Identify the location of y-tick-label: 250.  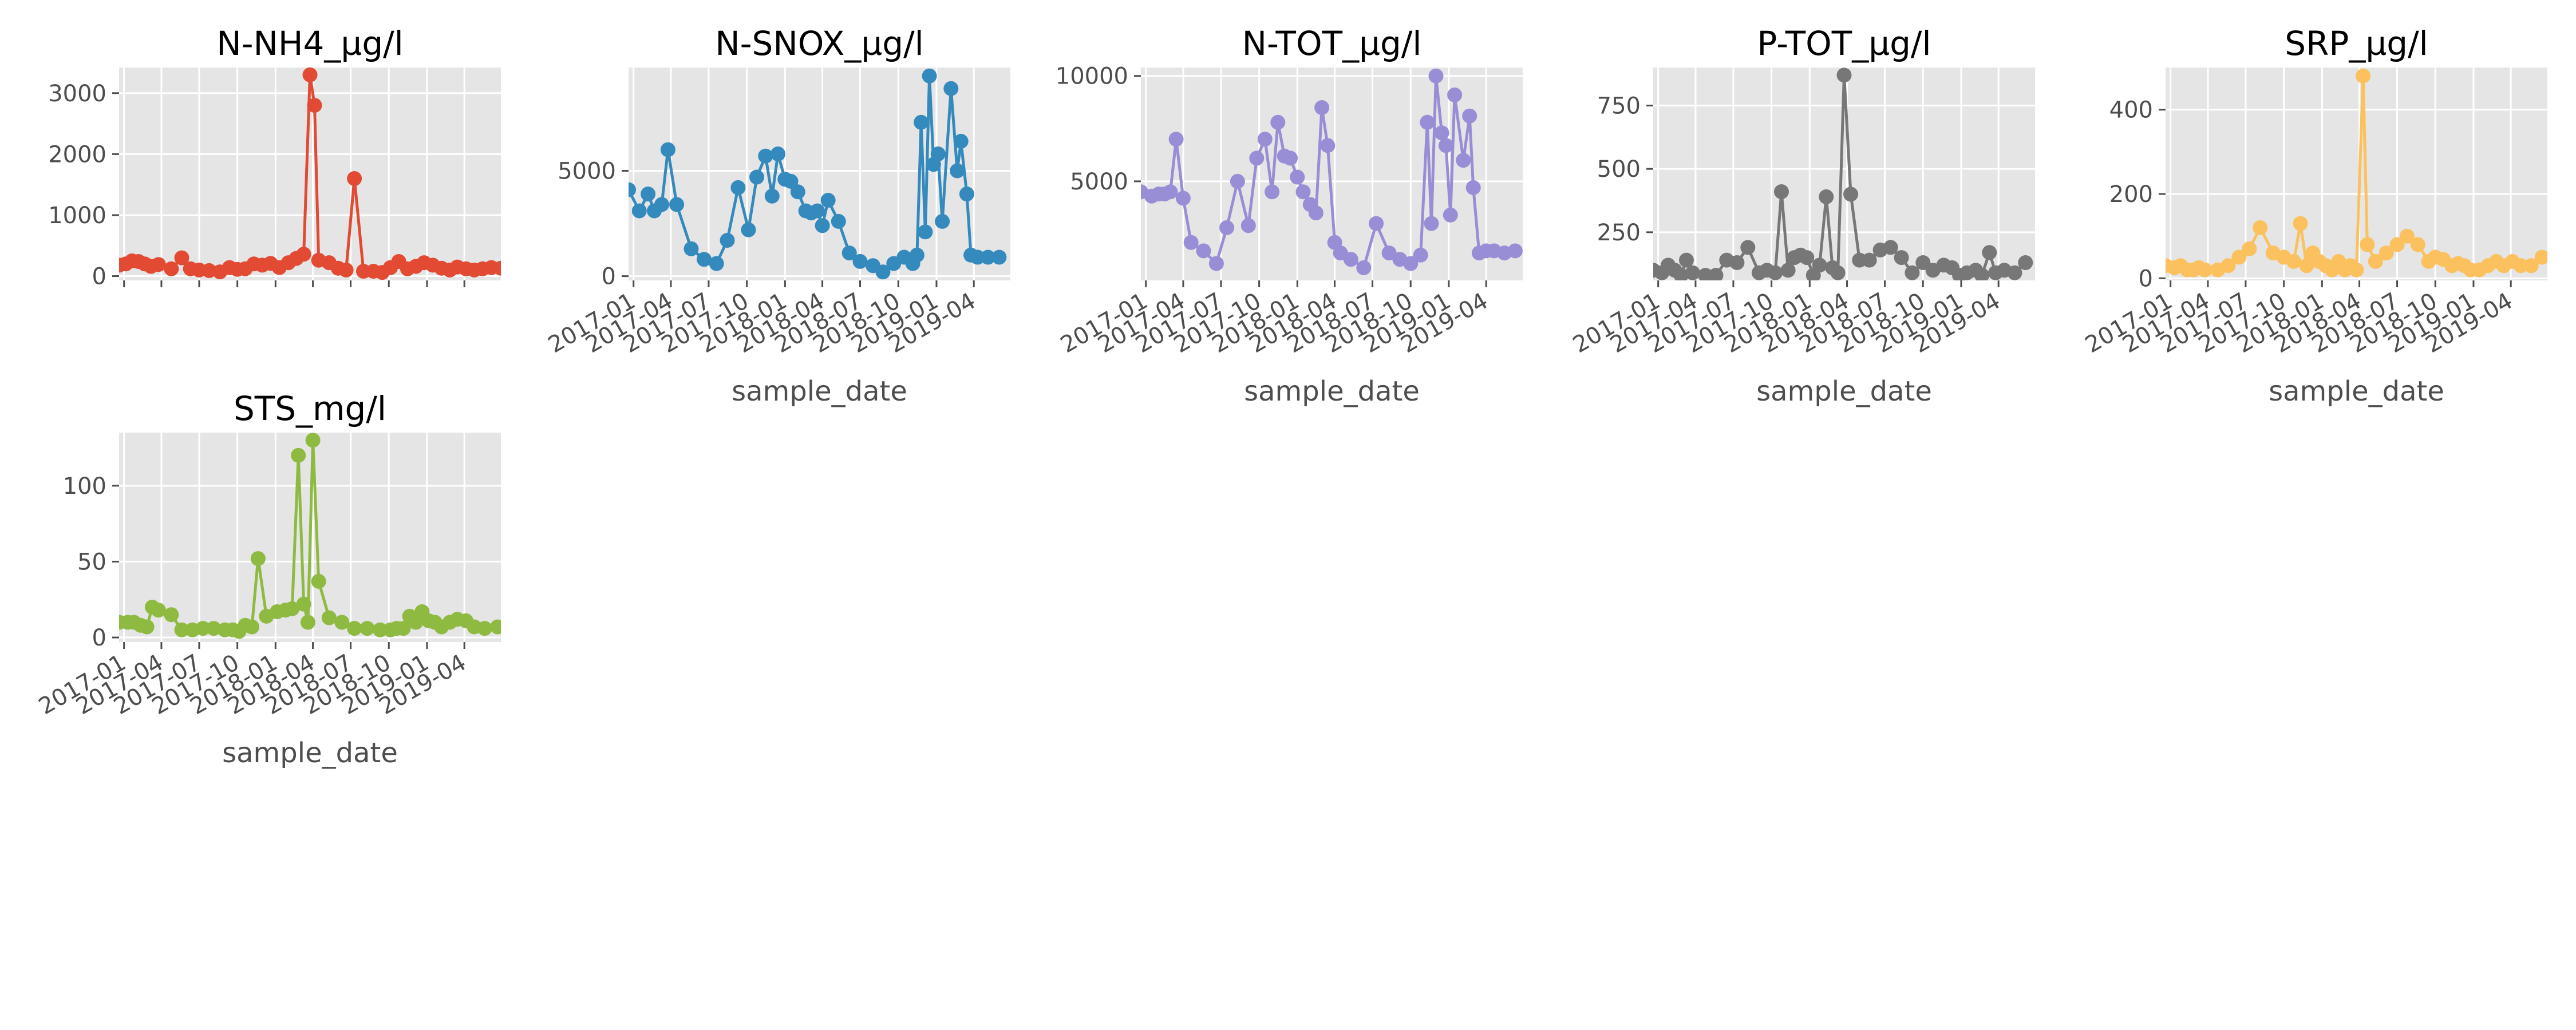
(1619, 233).